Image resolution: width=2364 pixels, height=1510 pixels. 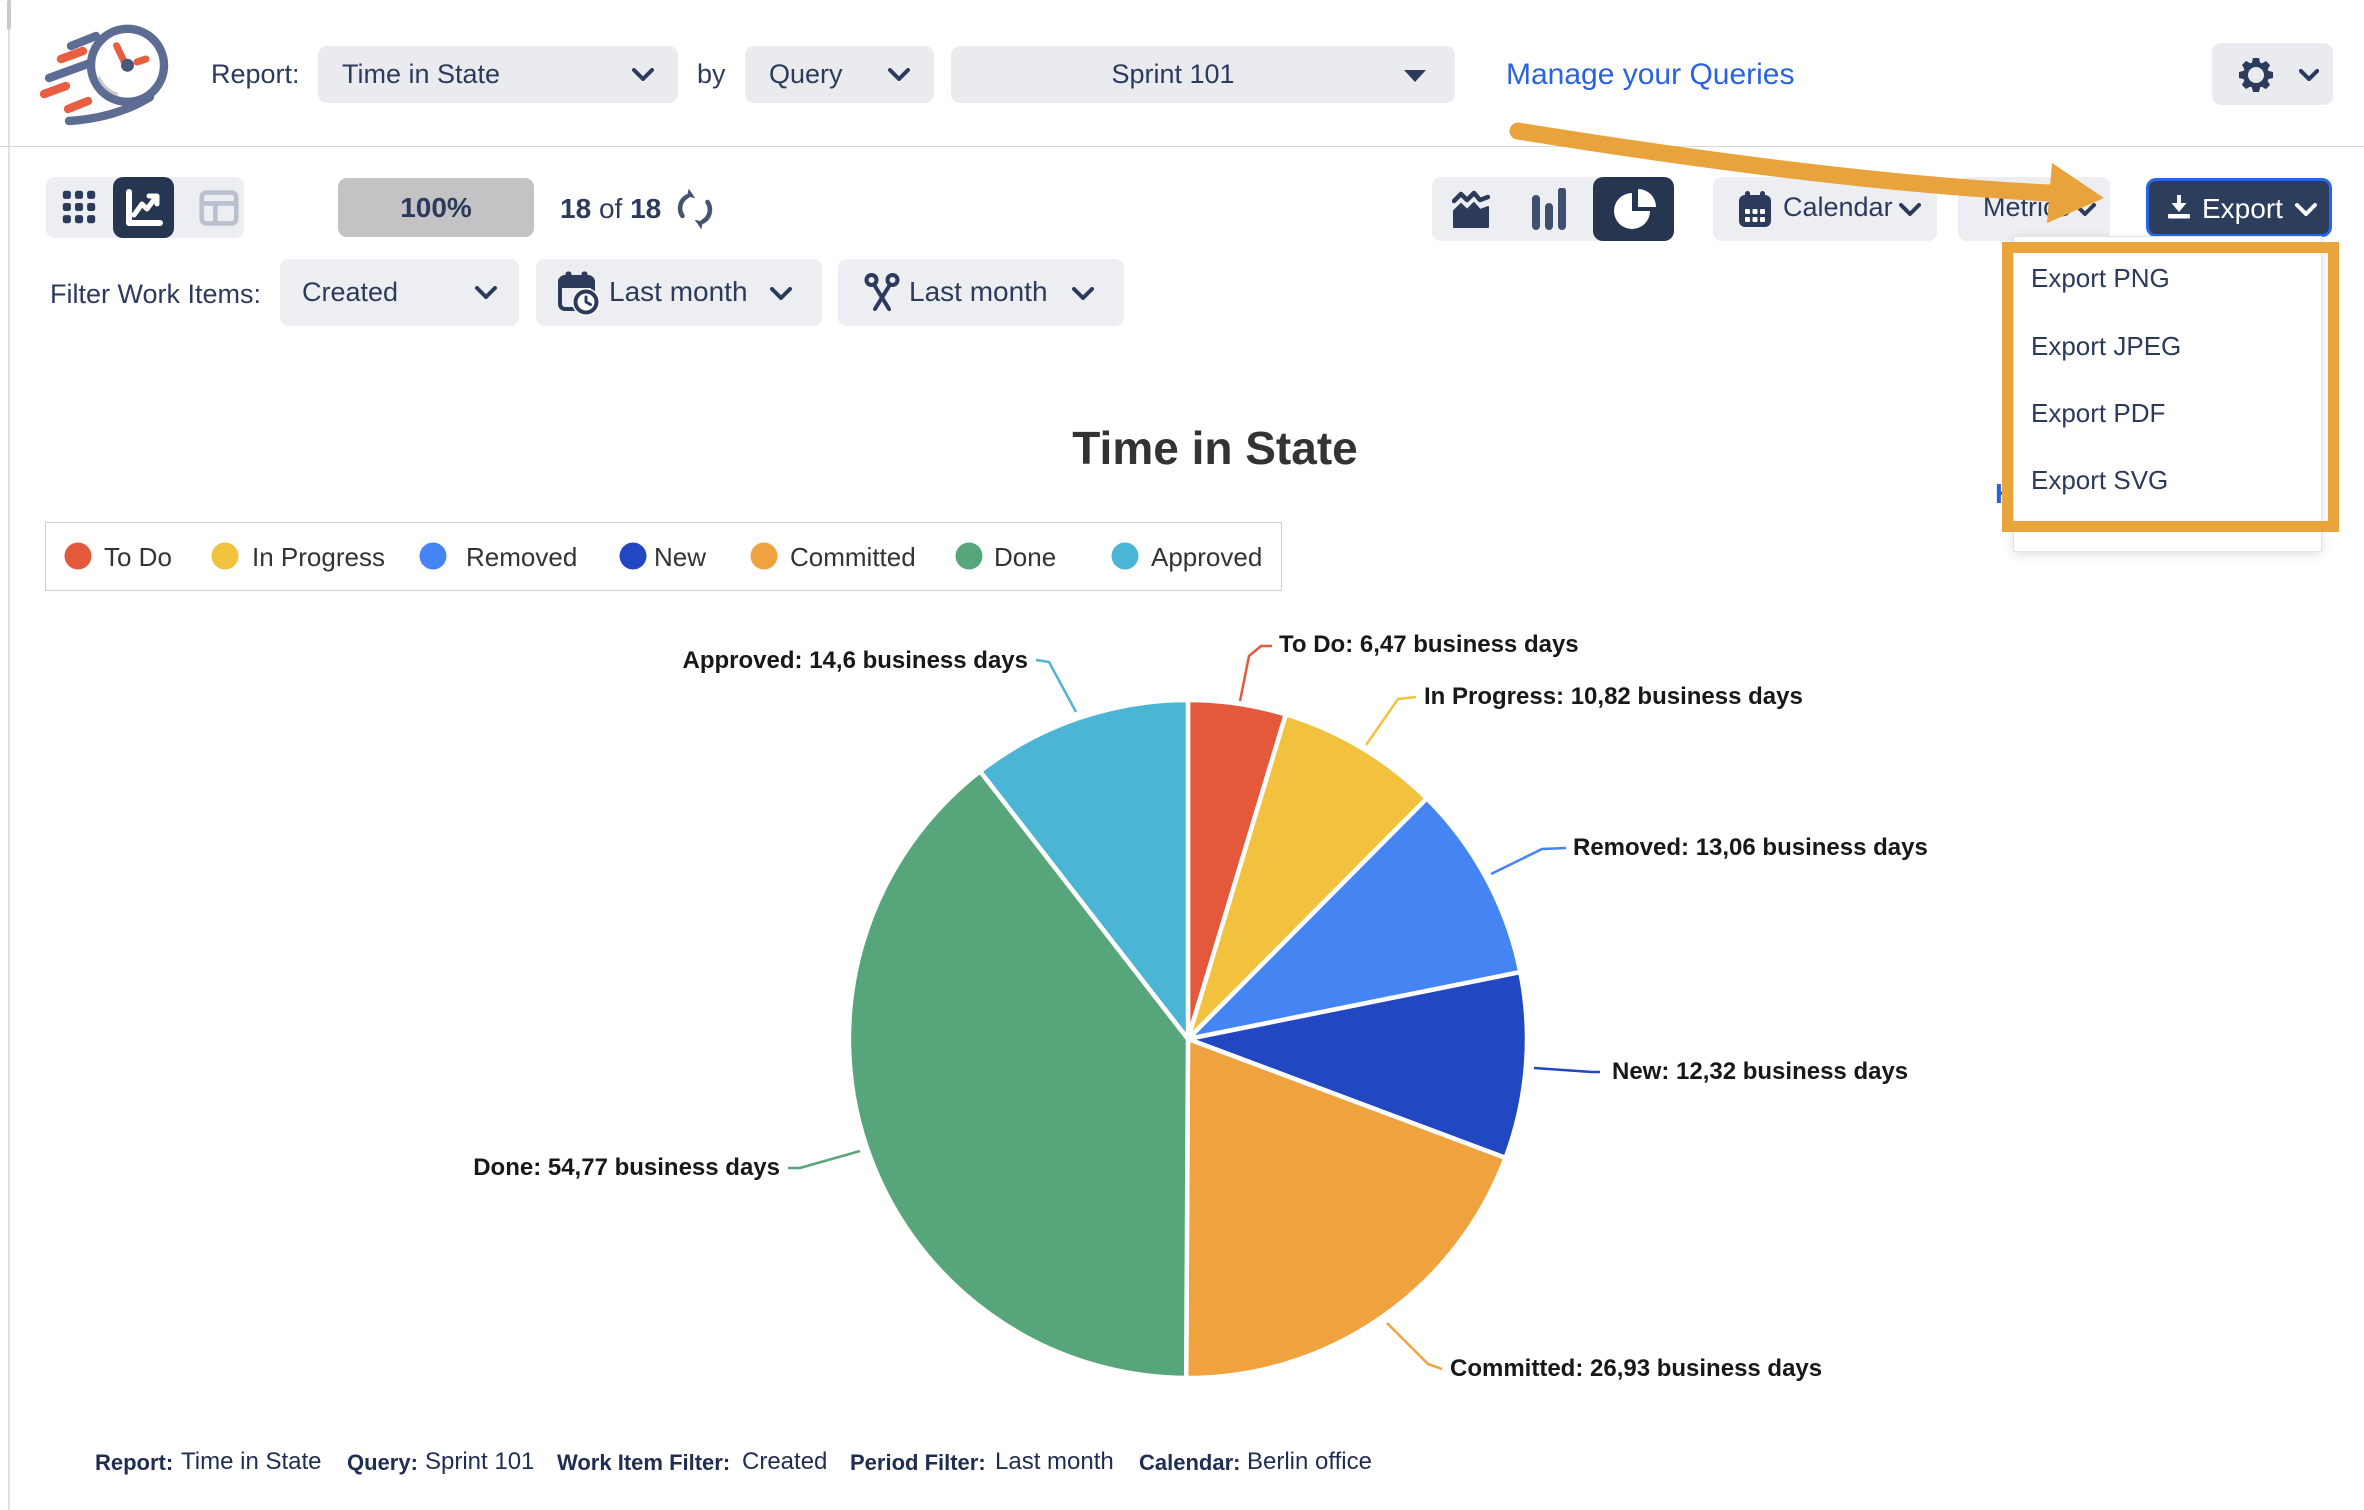 What do you see at coordinates (1206, 557) in the screenshot?
I see `svg-text: Approved` at bounding box center [1206, 557].